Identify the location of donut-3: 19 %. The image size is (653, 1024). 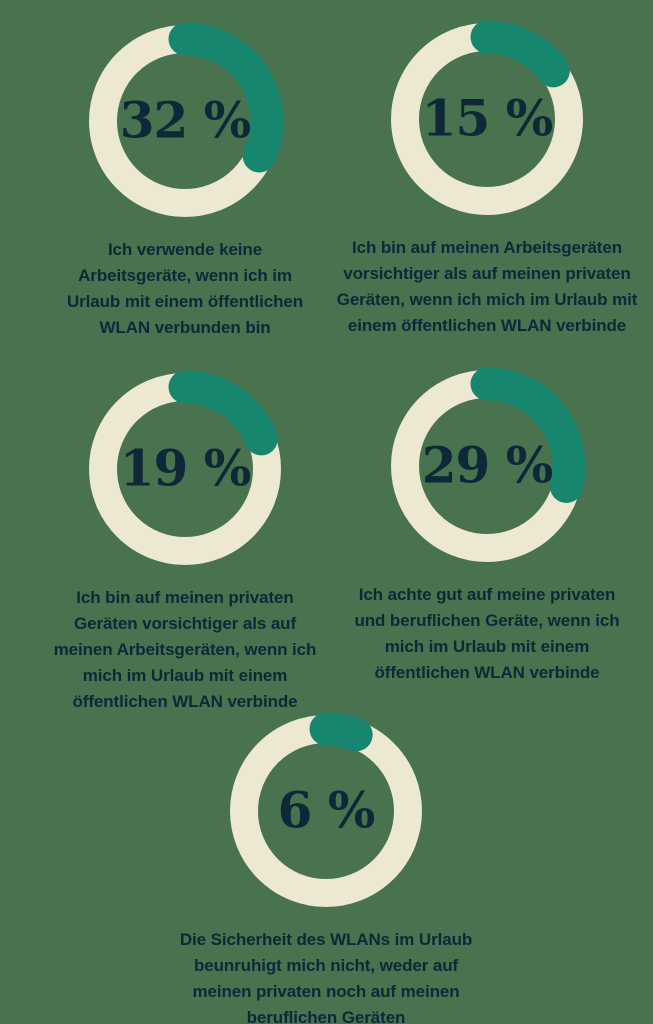
(185, 469).